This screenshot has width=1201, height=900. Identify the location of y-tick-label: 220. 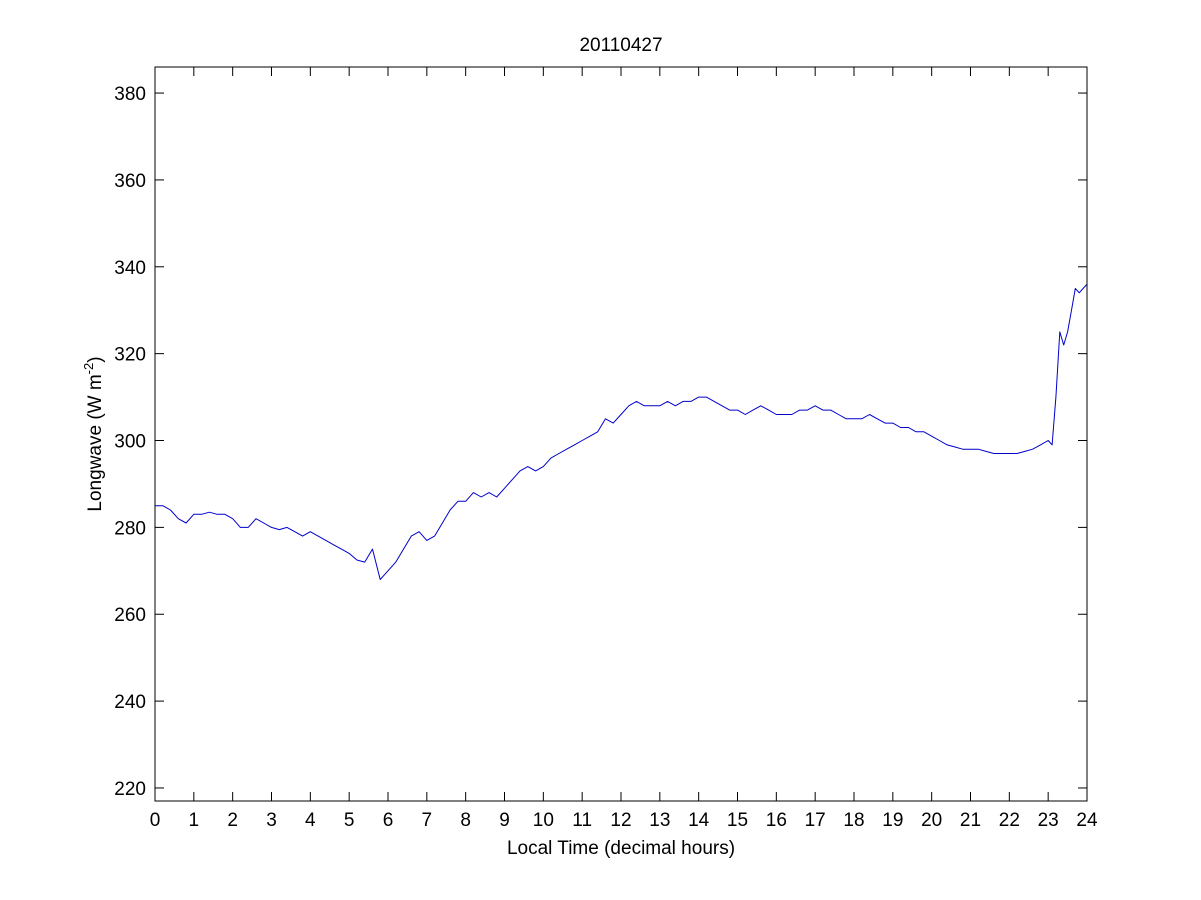
(130, 789).